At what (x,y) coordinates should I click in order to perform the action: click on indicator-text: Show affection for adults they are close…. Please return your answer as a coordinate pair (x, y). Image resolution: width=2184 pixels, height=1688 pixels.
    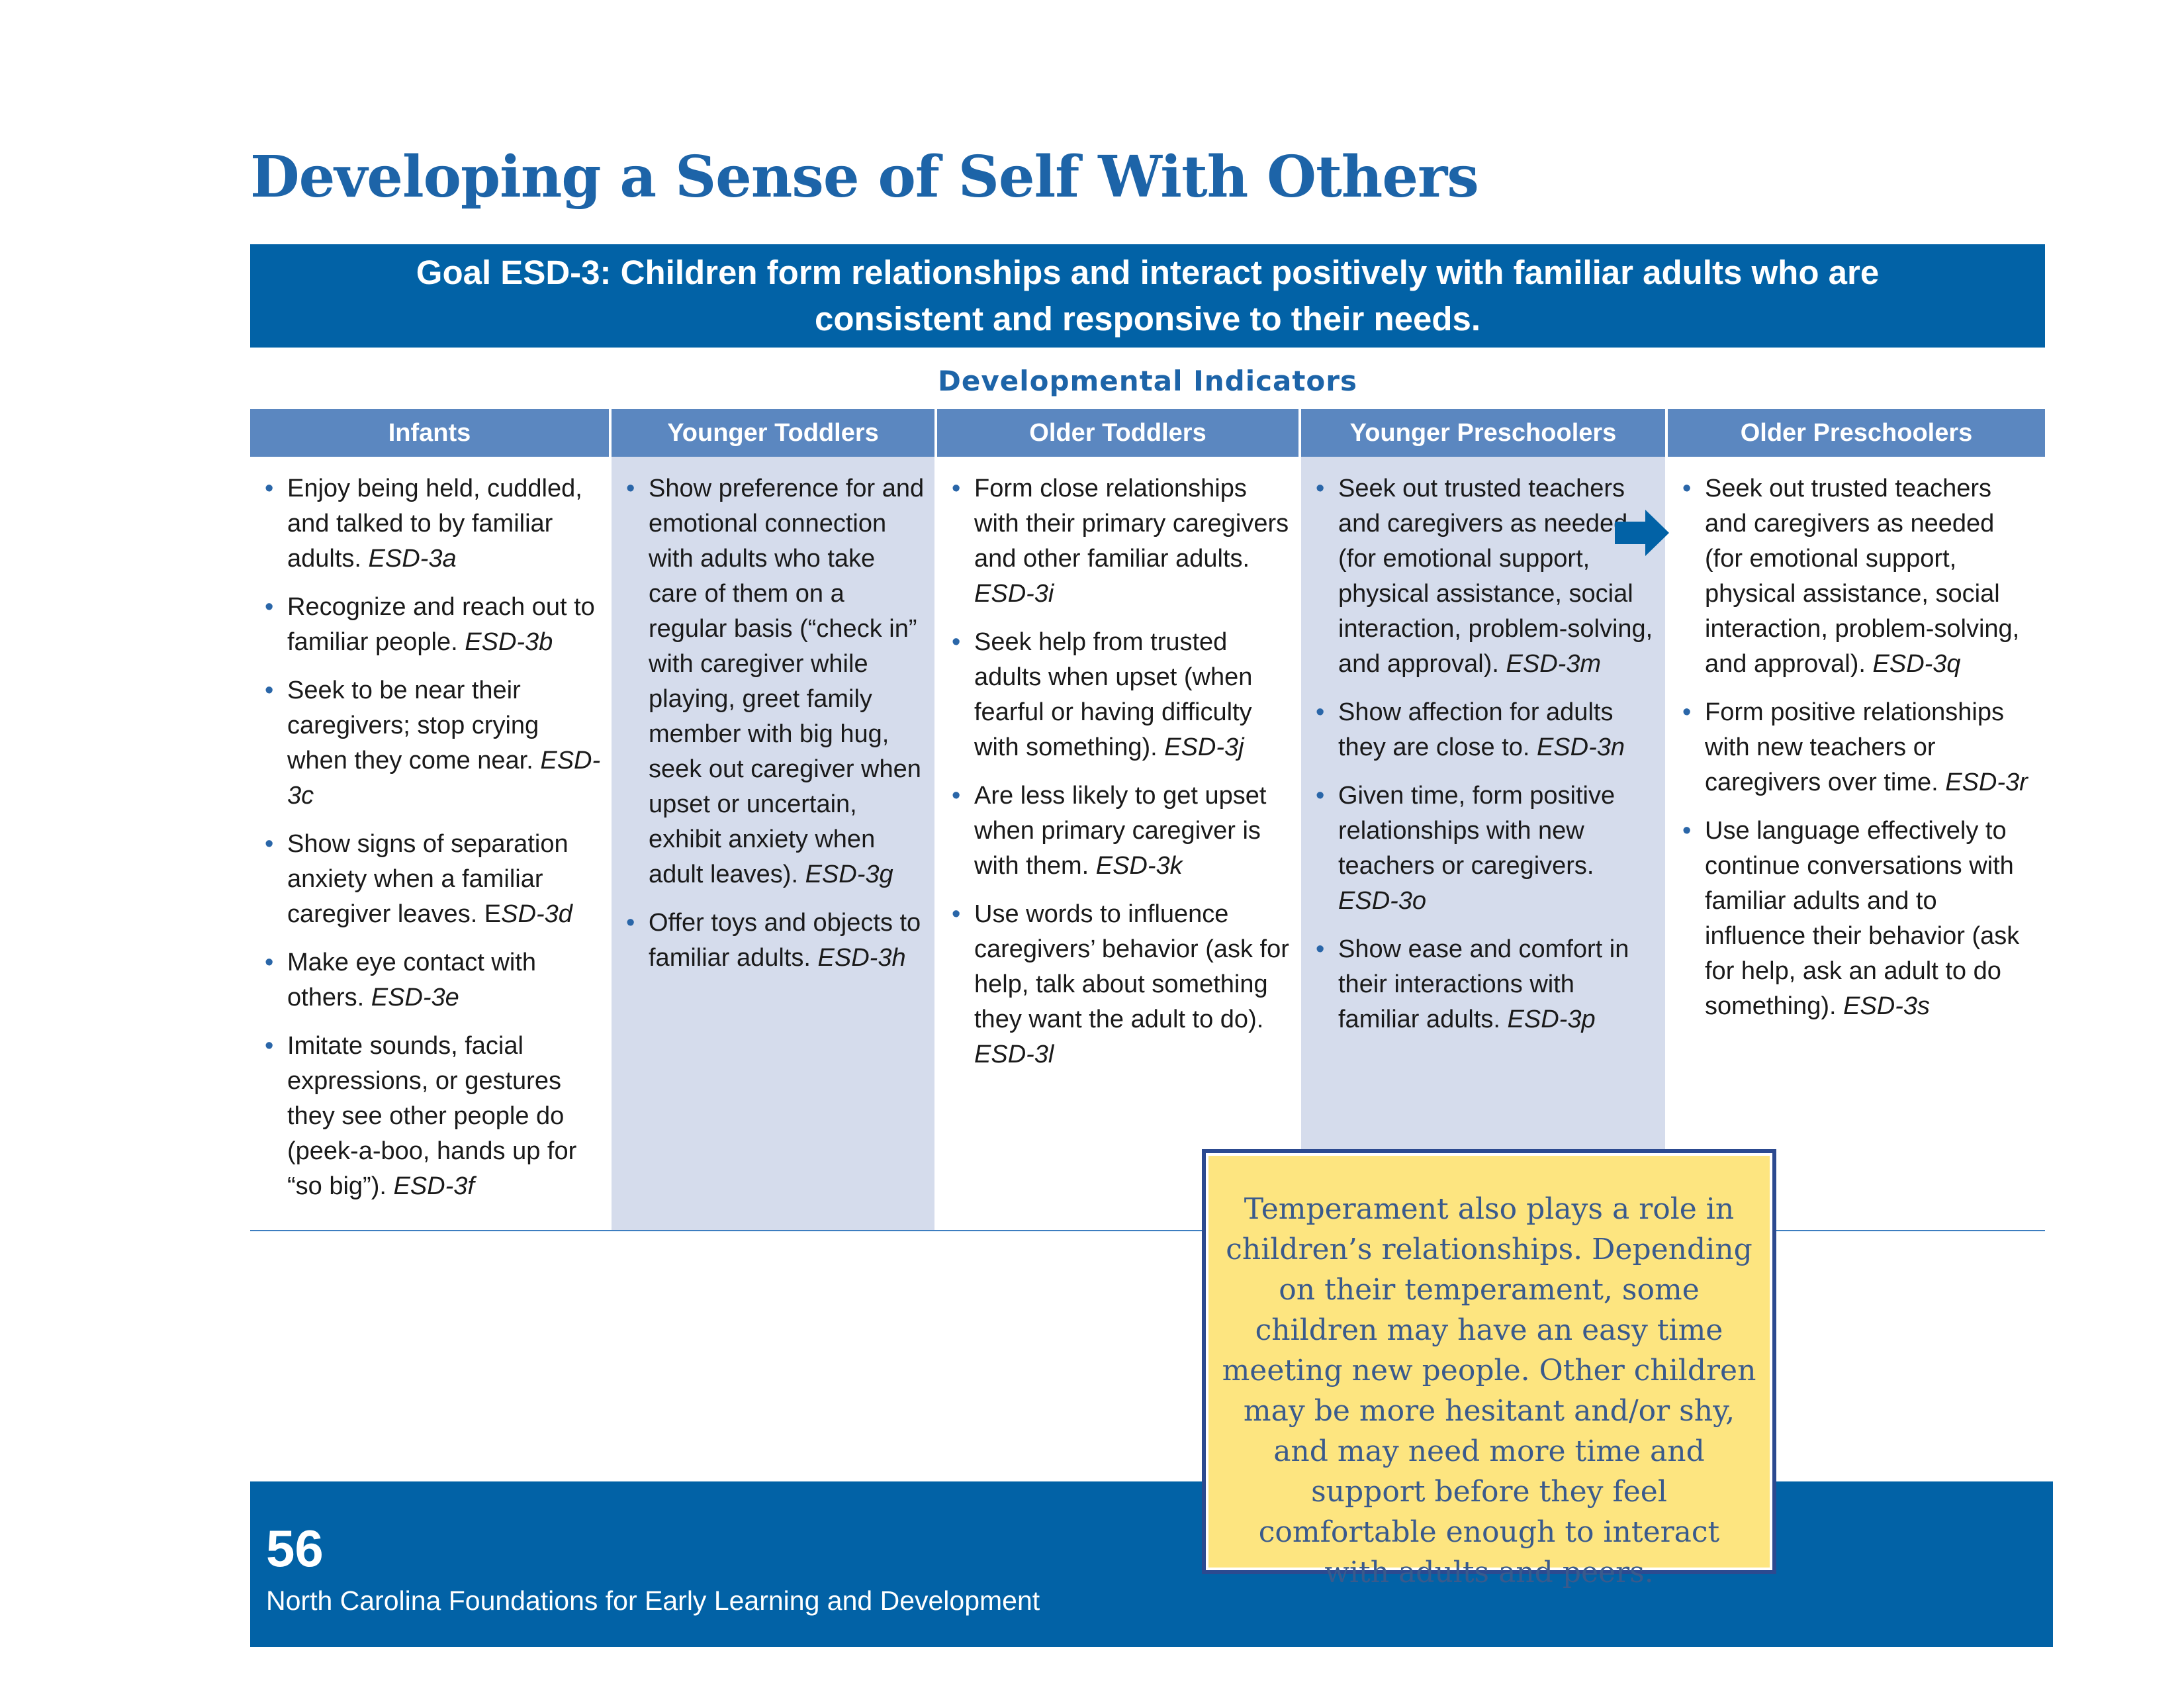
    Looking at the image, I should click on (1476, 729).